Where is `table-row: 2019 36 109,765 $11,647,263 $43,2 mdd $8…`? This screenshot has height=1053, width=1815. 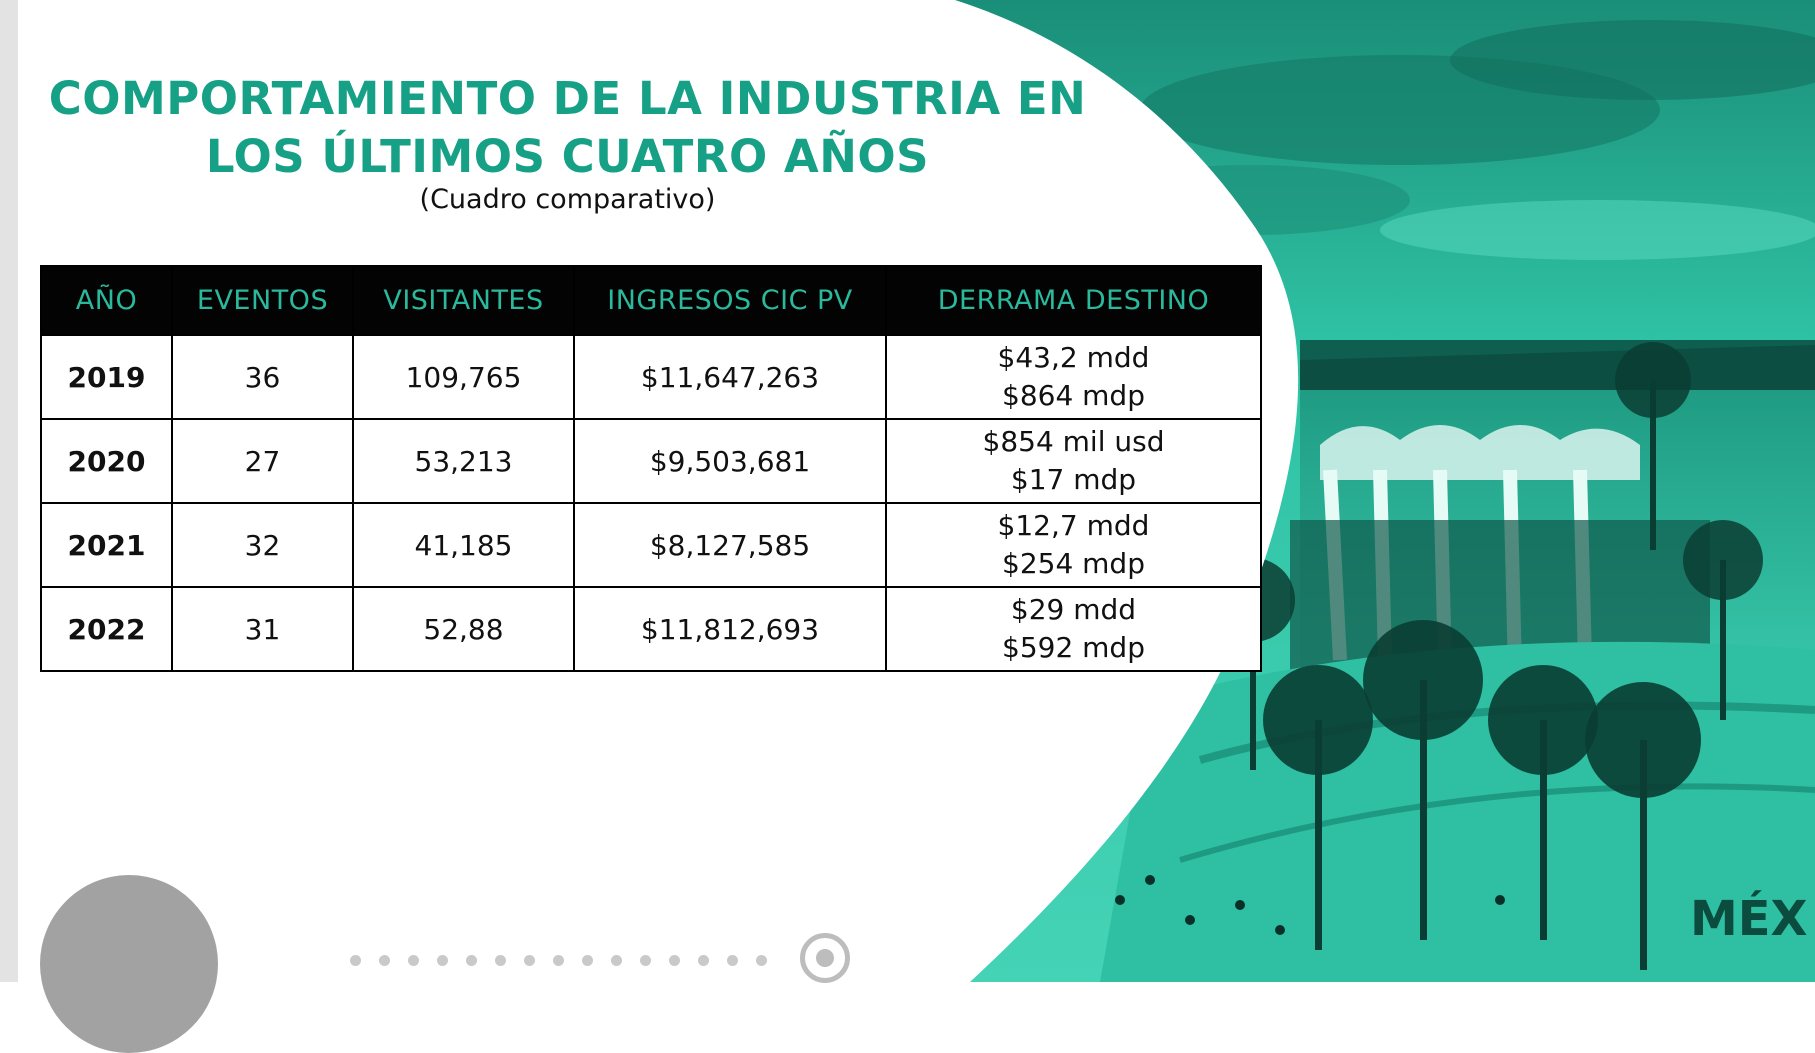 table-row: 2019 36 109,765 $11,647,263 $43,2 mdd $8… is located at coordinates (651, 377).